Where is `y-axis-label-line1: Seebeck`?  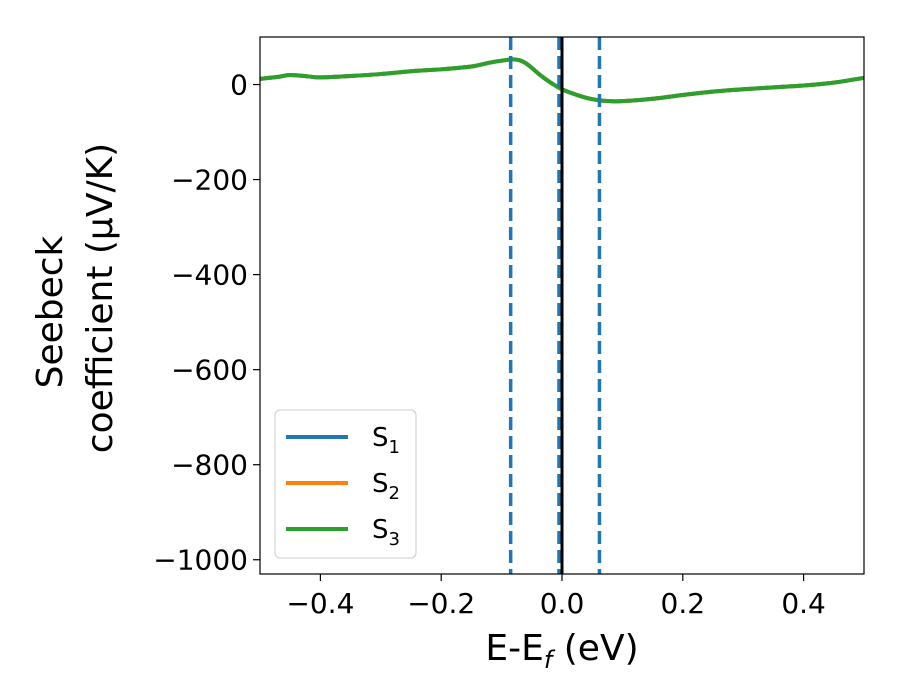
y-axis-label-line1: Seebeck is located at coordinates (50, 311).